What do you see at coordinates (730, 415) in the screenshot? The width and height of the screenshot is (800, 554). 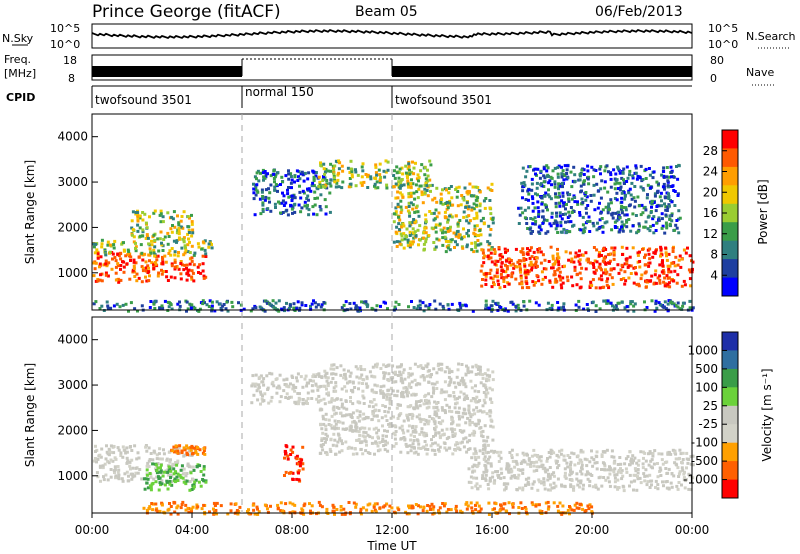 I see `colorbar-frame` at bounding box center [730, 415].